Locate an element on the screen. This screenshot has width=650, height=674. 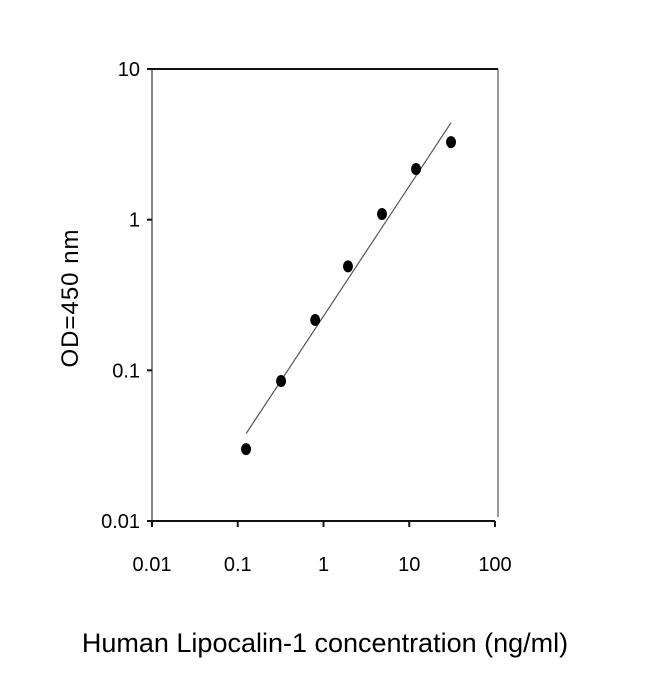
y-axis-ticks: 0.01 0.1 1 10 is located at coordinates (126, 296).